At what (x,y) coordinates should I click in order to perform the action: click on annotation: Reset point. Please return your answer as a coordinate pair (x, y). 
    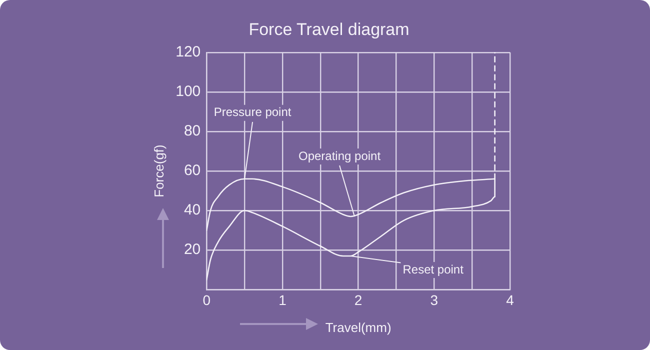
    Looking at the image, I should click on (433, 269).